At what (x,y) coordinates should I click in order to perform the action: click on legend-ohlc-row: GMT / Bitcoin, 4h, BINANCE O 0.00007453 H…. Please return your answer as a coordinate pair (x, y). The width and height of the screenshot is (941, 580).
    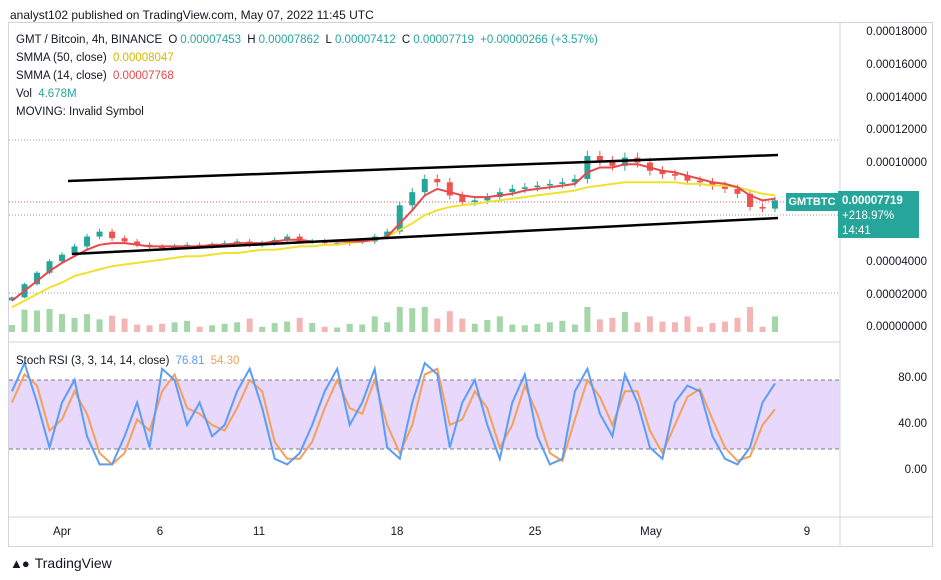
    Looking at the image, I should click on (308, 40).